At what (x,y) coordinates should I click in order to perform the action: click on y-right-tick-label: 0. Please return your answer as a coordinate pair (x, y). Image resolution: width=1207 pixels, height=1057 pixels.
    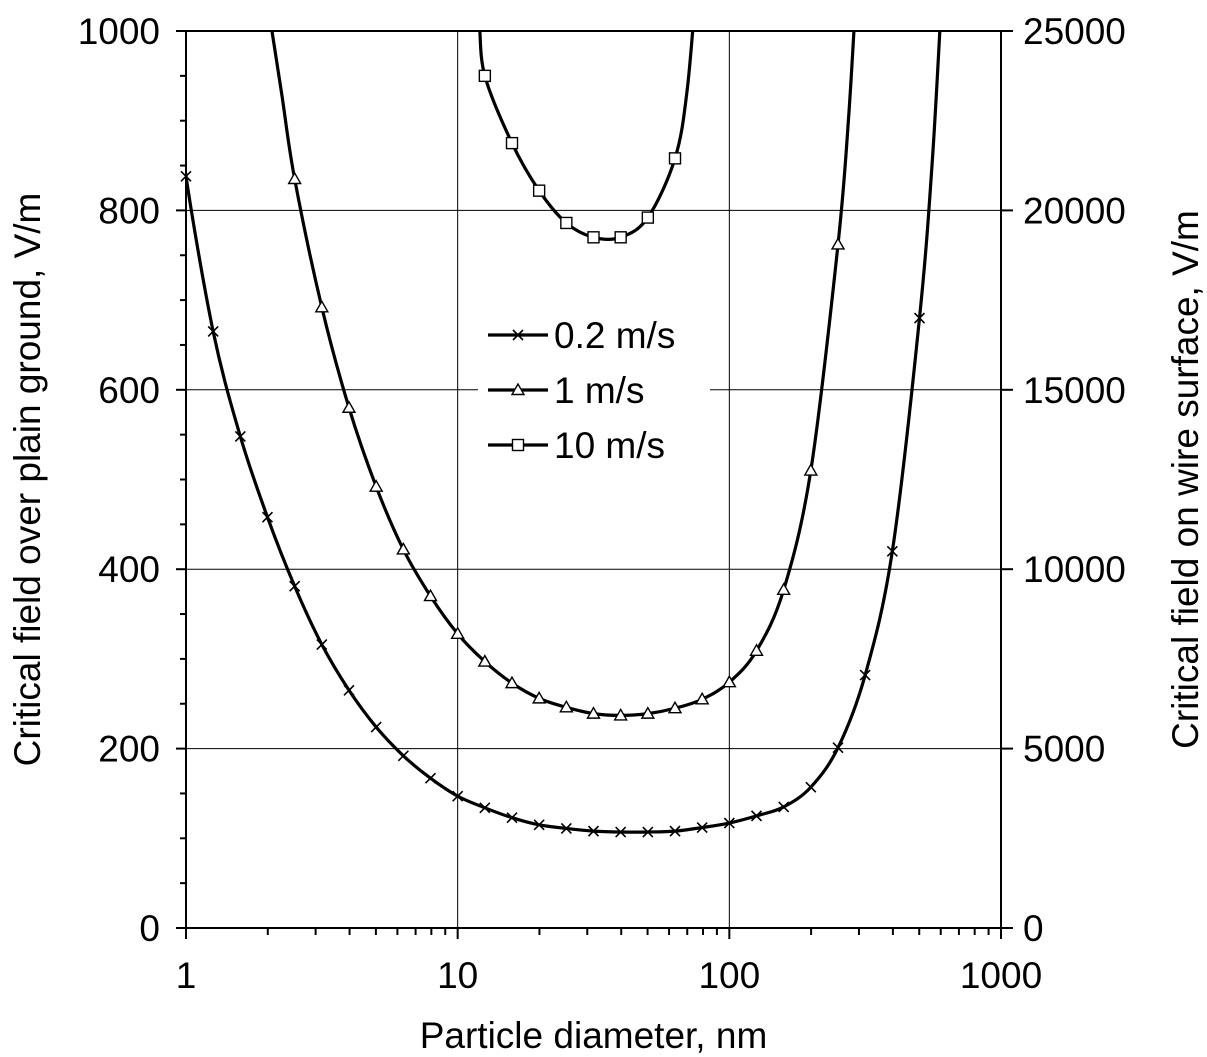
    Looking at the image, I should click on (1033, 928).